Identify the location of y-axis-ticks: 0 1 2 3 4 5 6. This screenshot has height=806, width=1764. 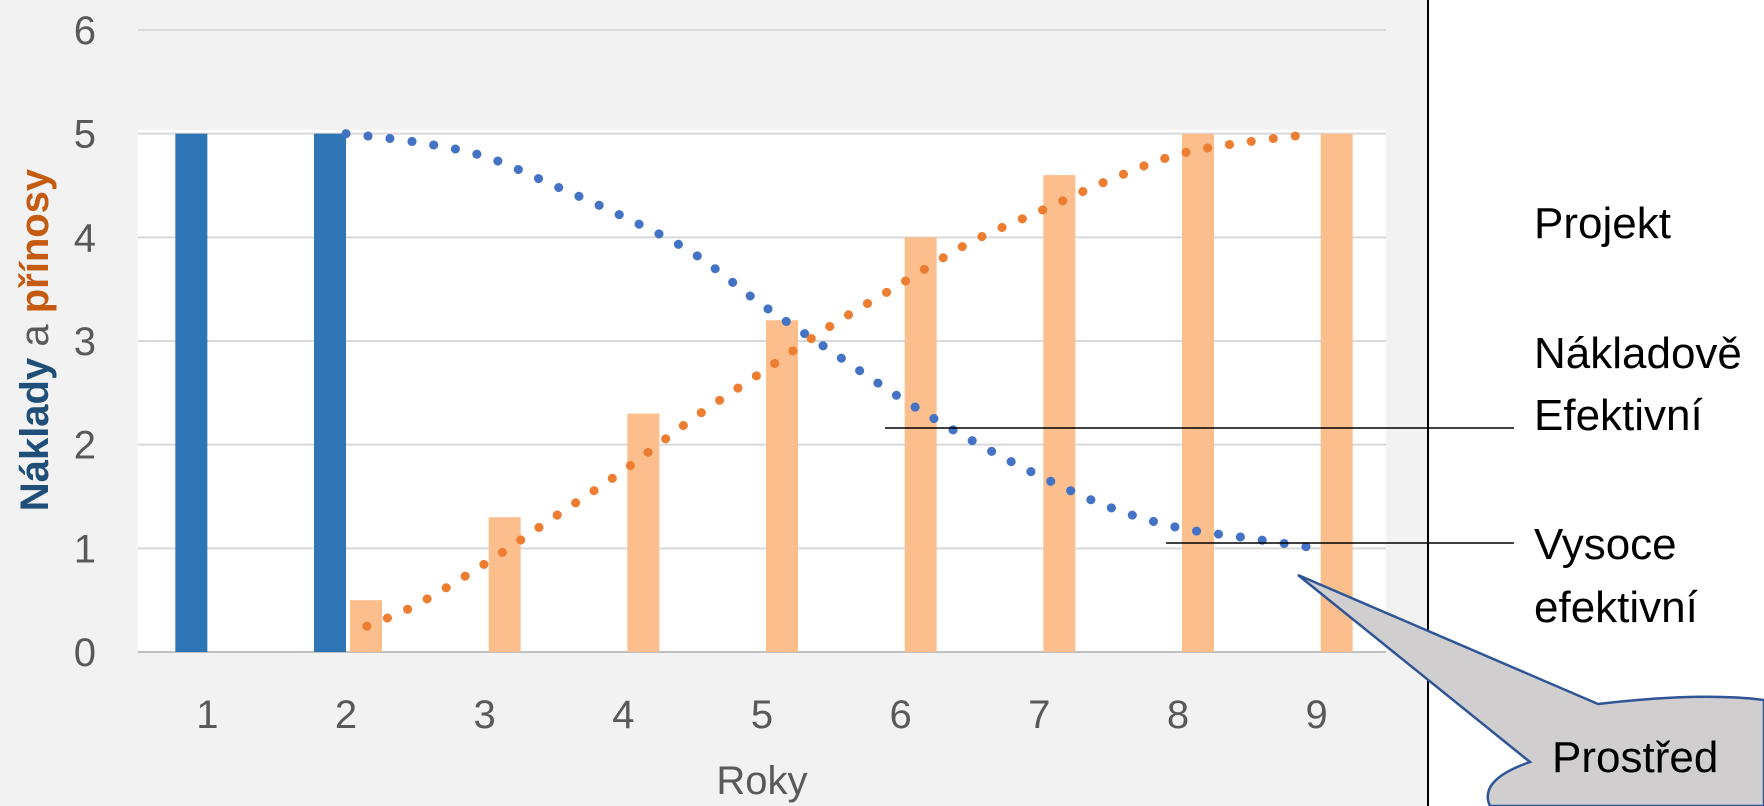
(85, 342).